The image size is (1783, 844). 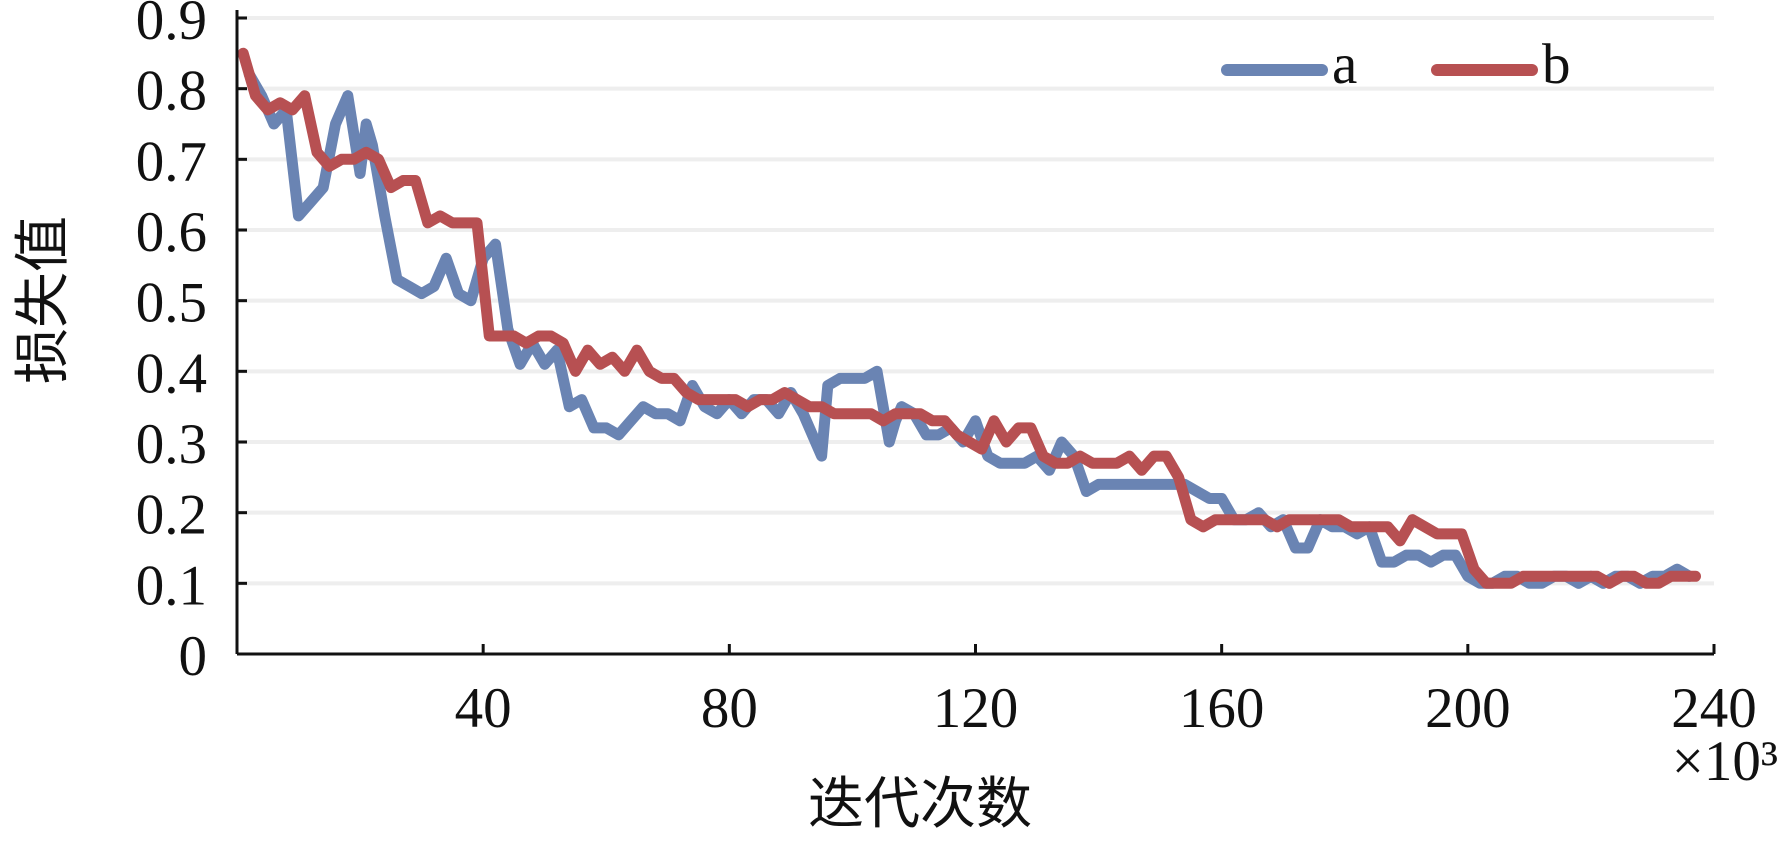 I want to click on x-axis-unit: ×10³, so click(x=1725, y=761).